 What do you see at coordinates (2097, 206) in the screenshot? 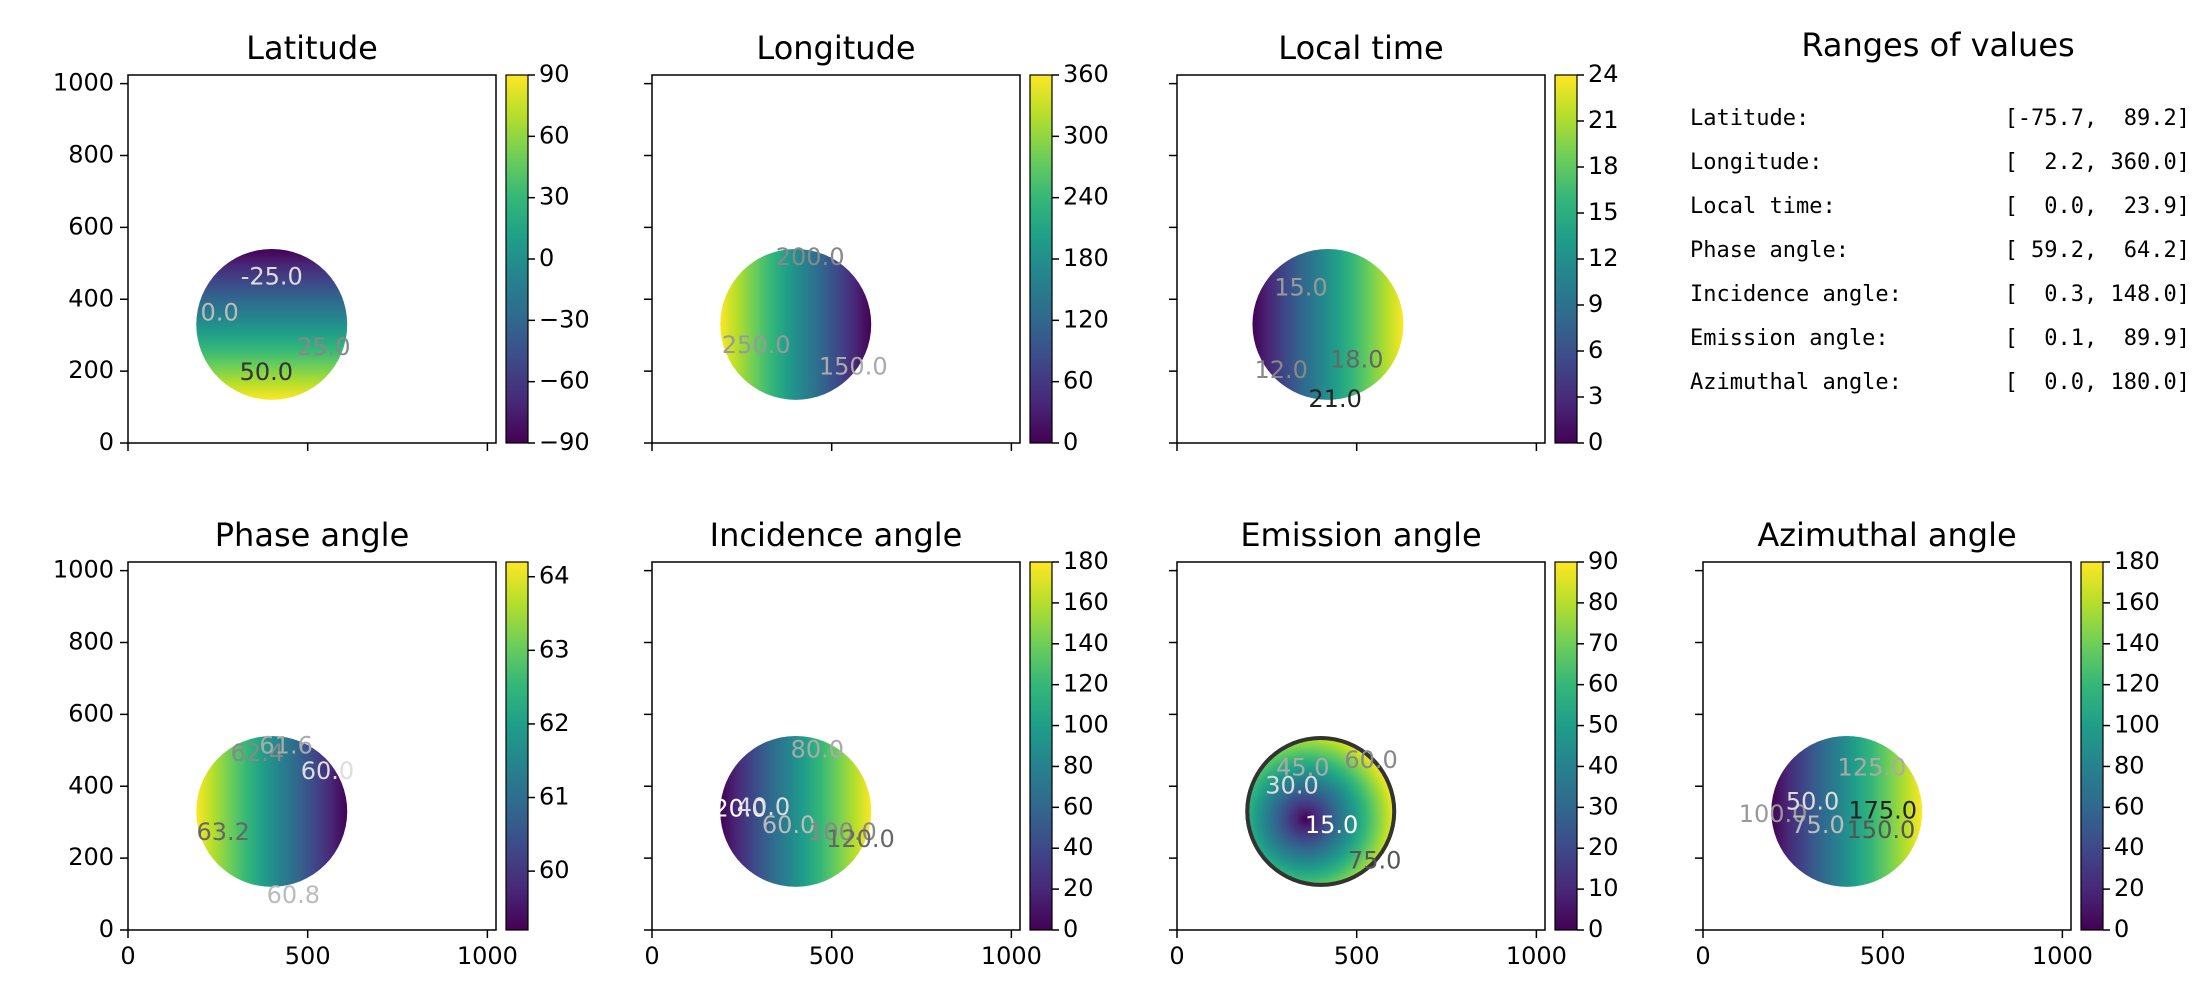
I see `range-value: [ 0.0, 23.9]` at bounding box center [2097, 206].